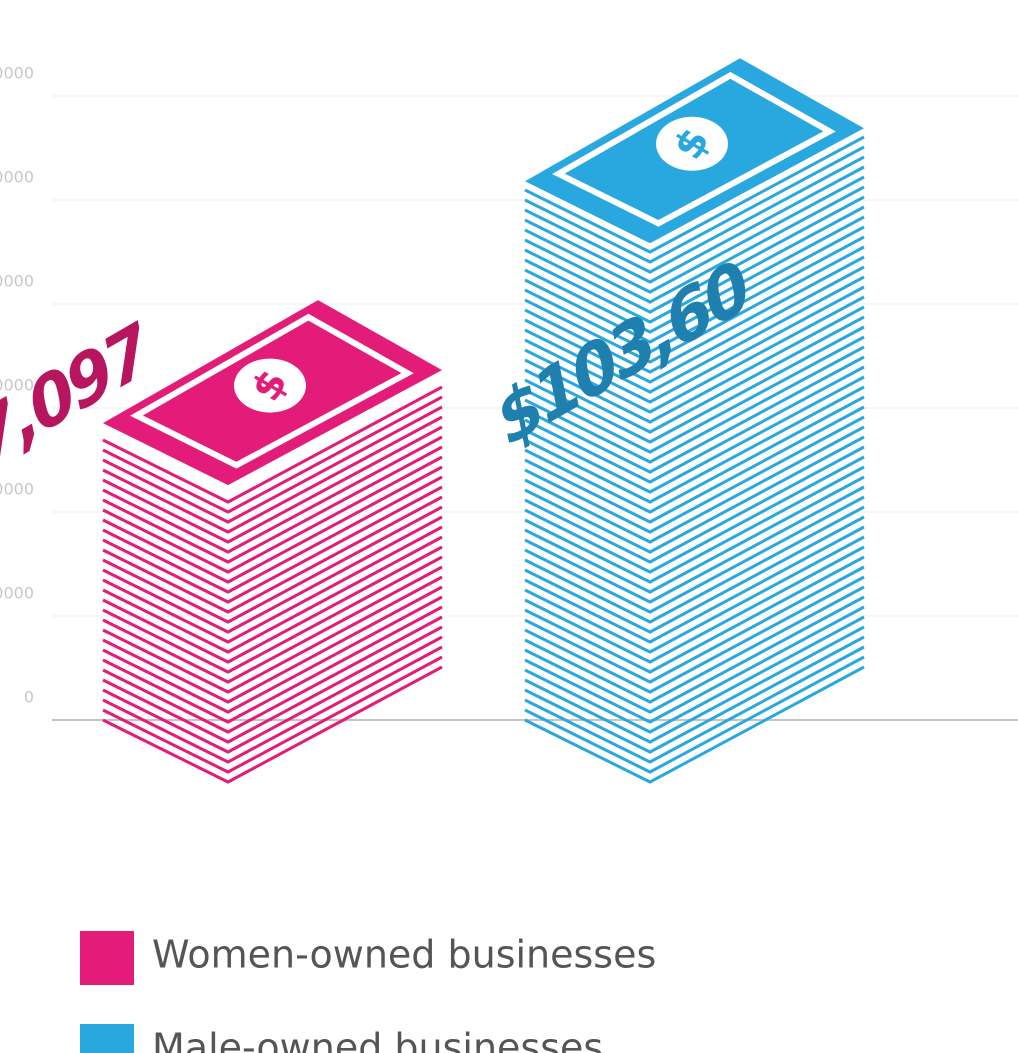  I want to click on y-tick-label: 100000, so click(17, 177).